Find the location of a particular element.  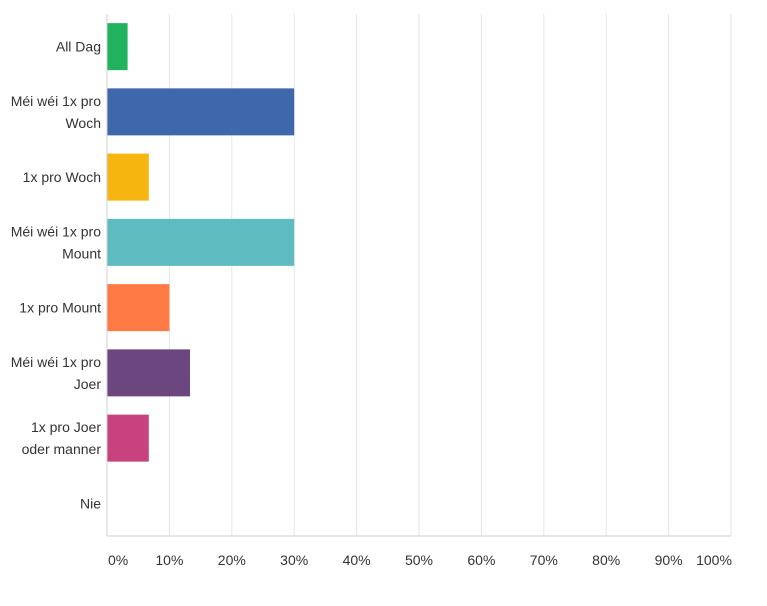

x-tick-label: 30% is located at coordinates (294, 560).